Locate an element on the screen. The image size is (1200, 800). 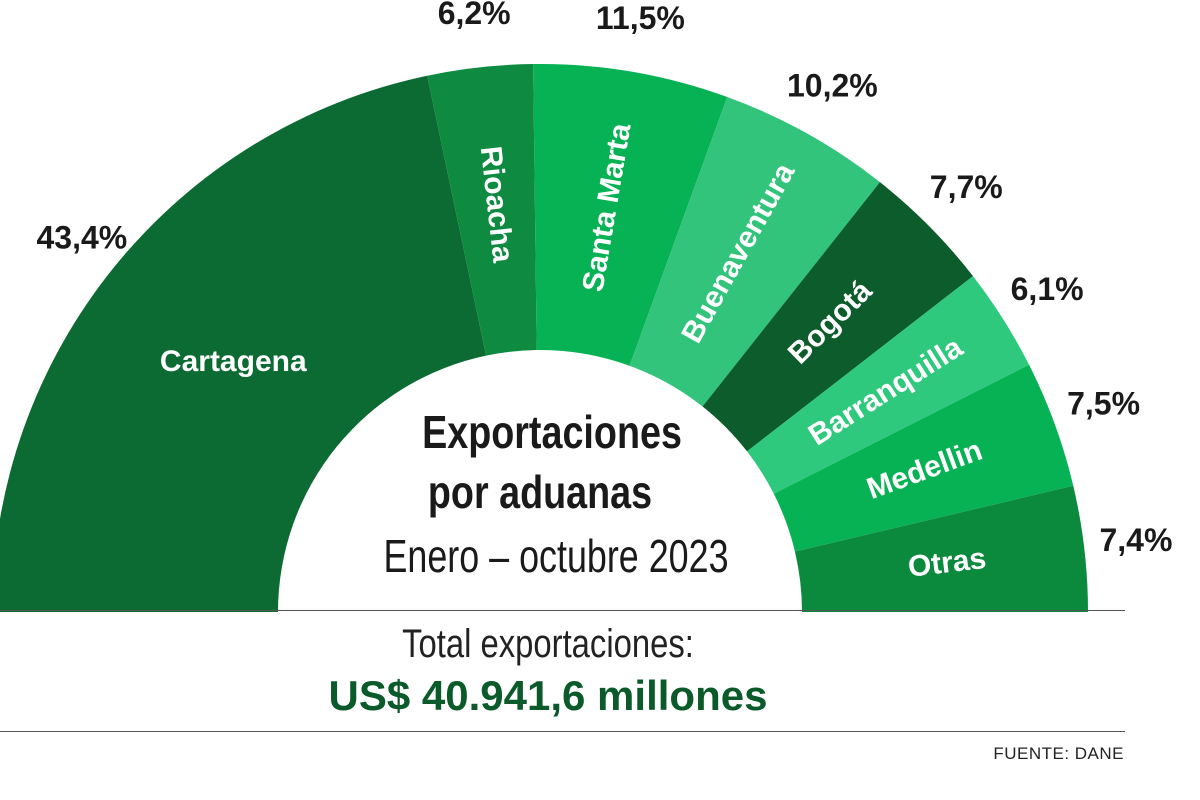
value-label-bogotá: 7,7% is located at coordinates (966, 187).